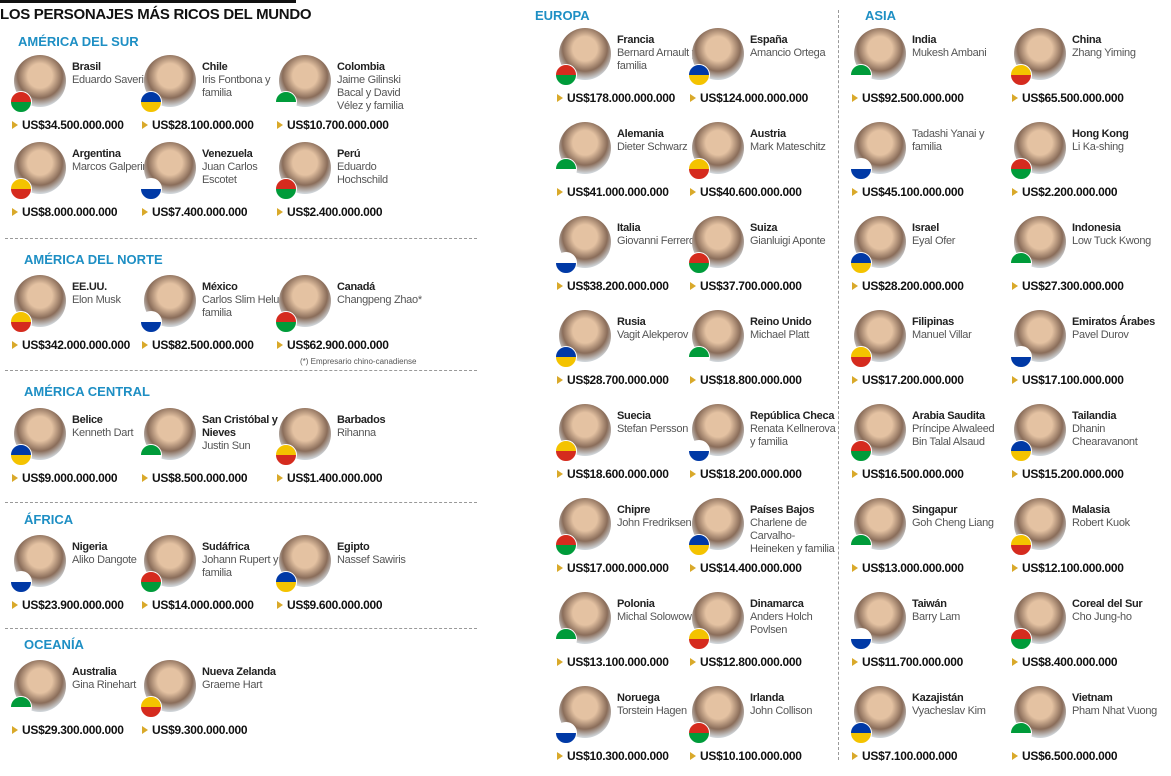 The width and height of the screenshot is (1171, 776). I want to click on person-info: Austria Mark Mateschitz, so click(794, 141).